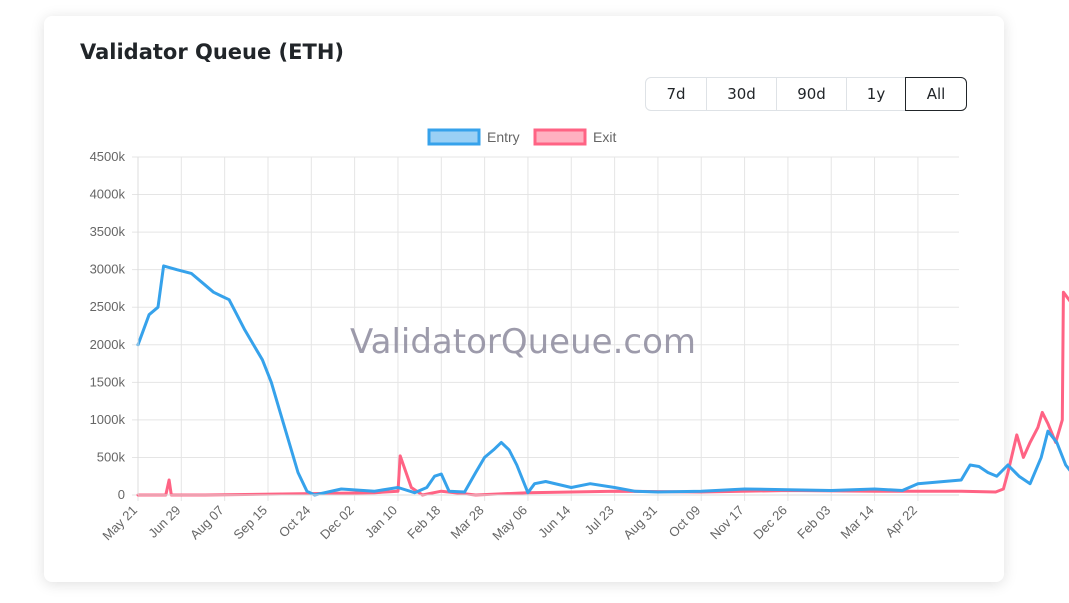 The height and width of the screenshot is (603, 1069). Describe the element at coordinates (741, 94) in the screenshot. I see `range-30d-button: 30d` at that location.